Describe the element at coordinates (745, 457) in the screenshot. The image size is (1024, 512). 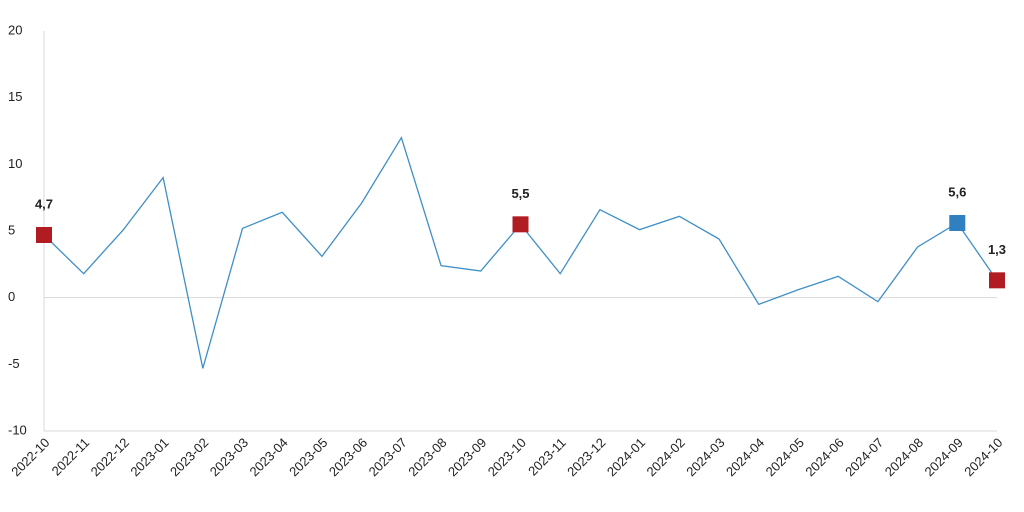
I see `x-tick-label: 2024-04` at that location.